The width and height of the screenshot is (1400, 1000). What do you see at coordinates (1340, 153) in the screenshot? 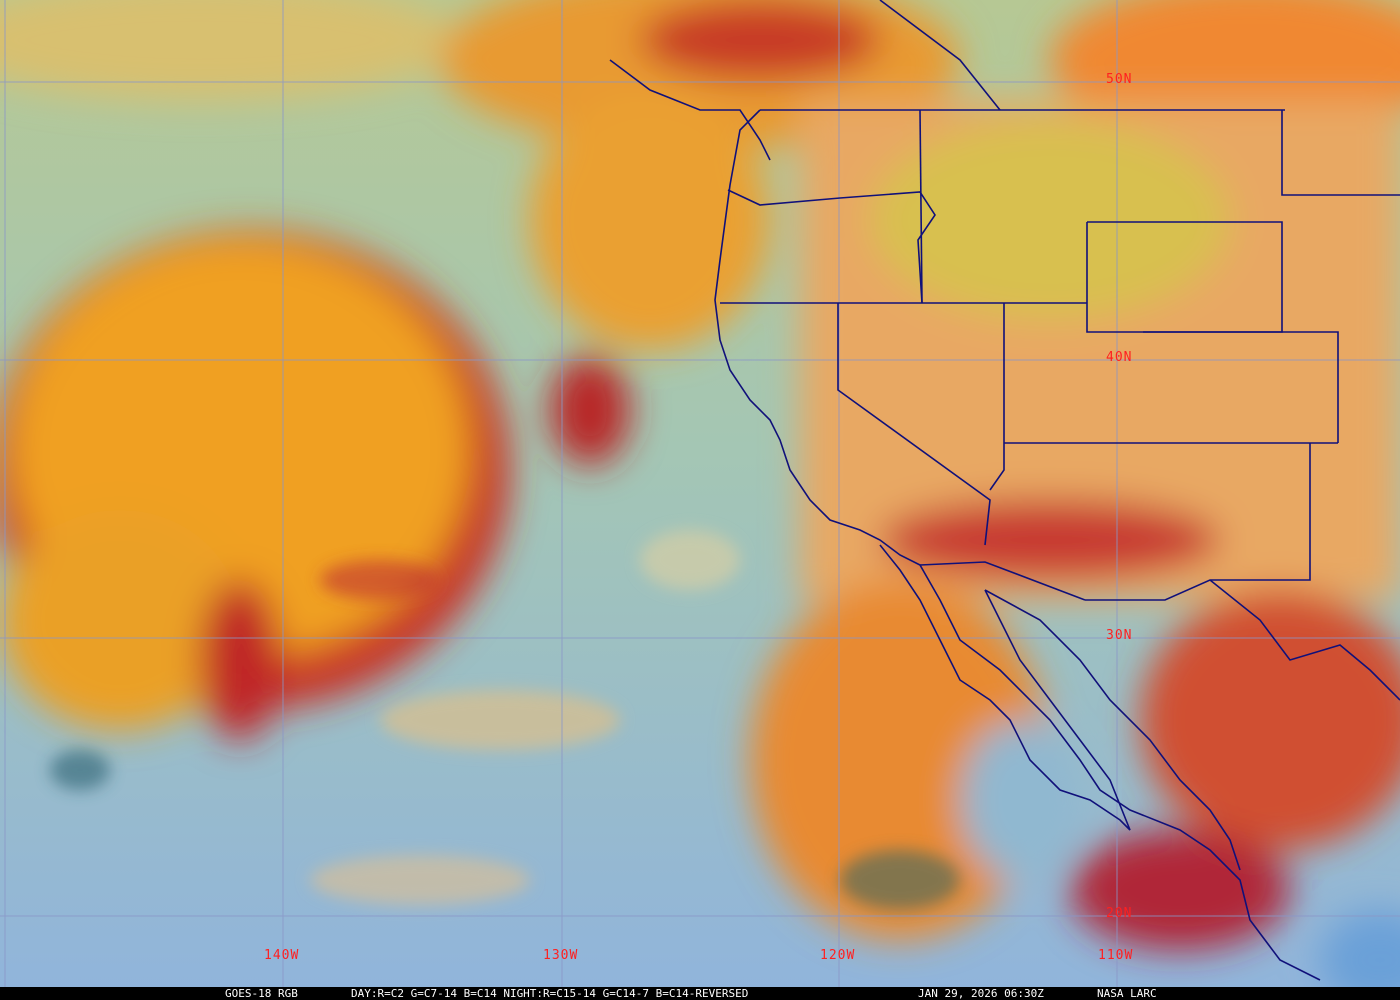
I see `montana-dakota-border` at bounding box center [1340, 153].